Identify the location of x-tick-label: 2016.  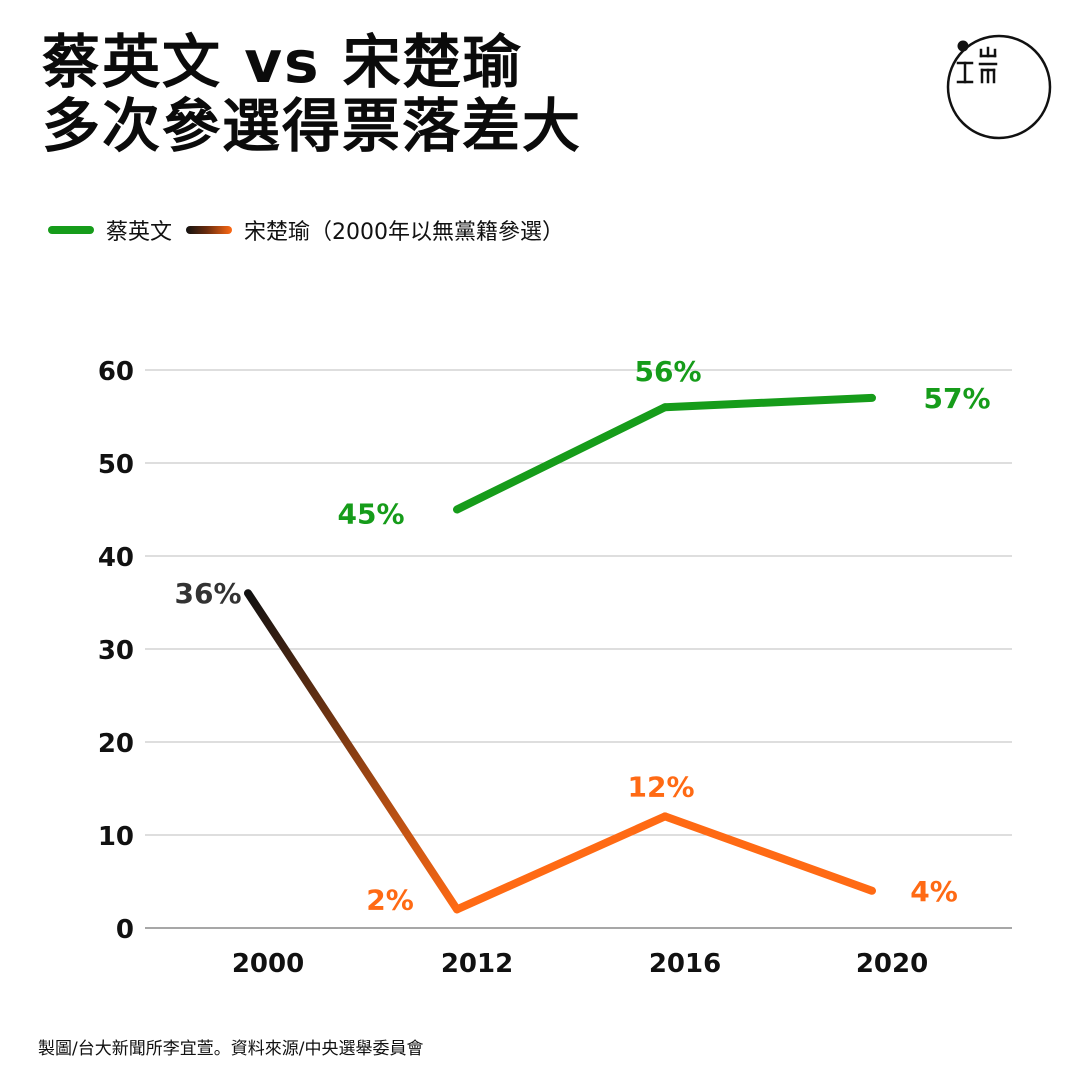
(685, 964).